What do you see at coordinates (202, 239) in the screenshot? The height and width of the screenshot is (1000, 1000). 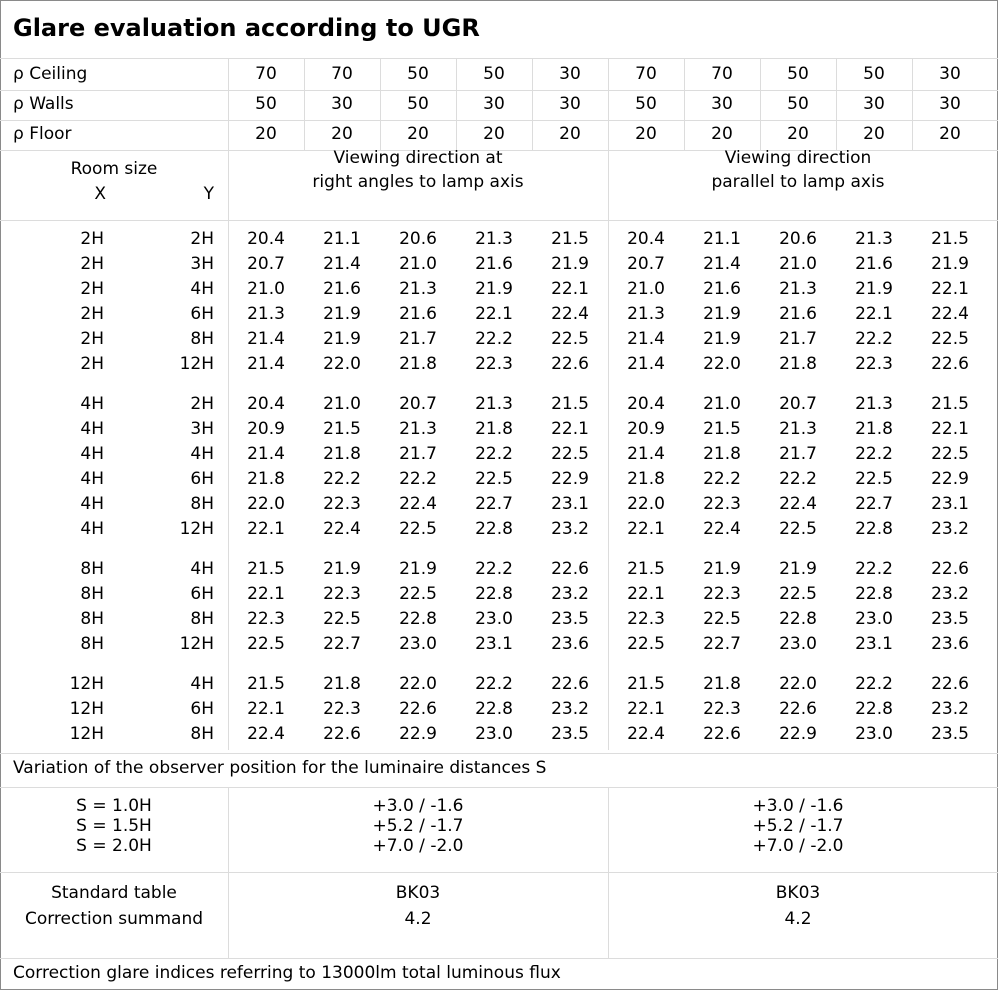 I see `room-y: 2H` at bounding box center [202, 239].